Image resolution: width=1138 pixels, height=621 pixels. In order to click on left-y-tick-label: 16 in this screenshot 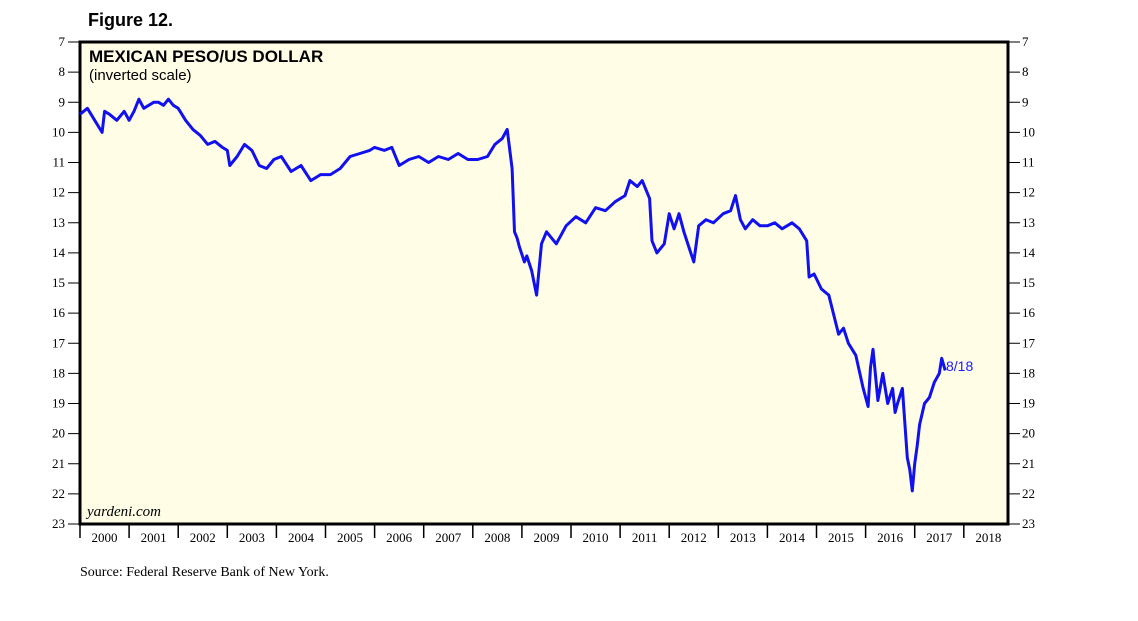, I will do `click(59, 312)`.